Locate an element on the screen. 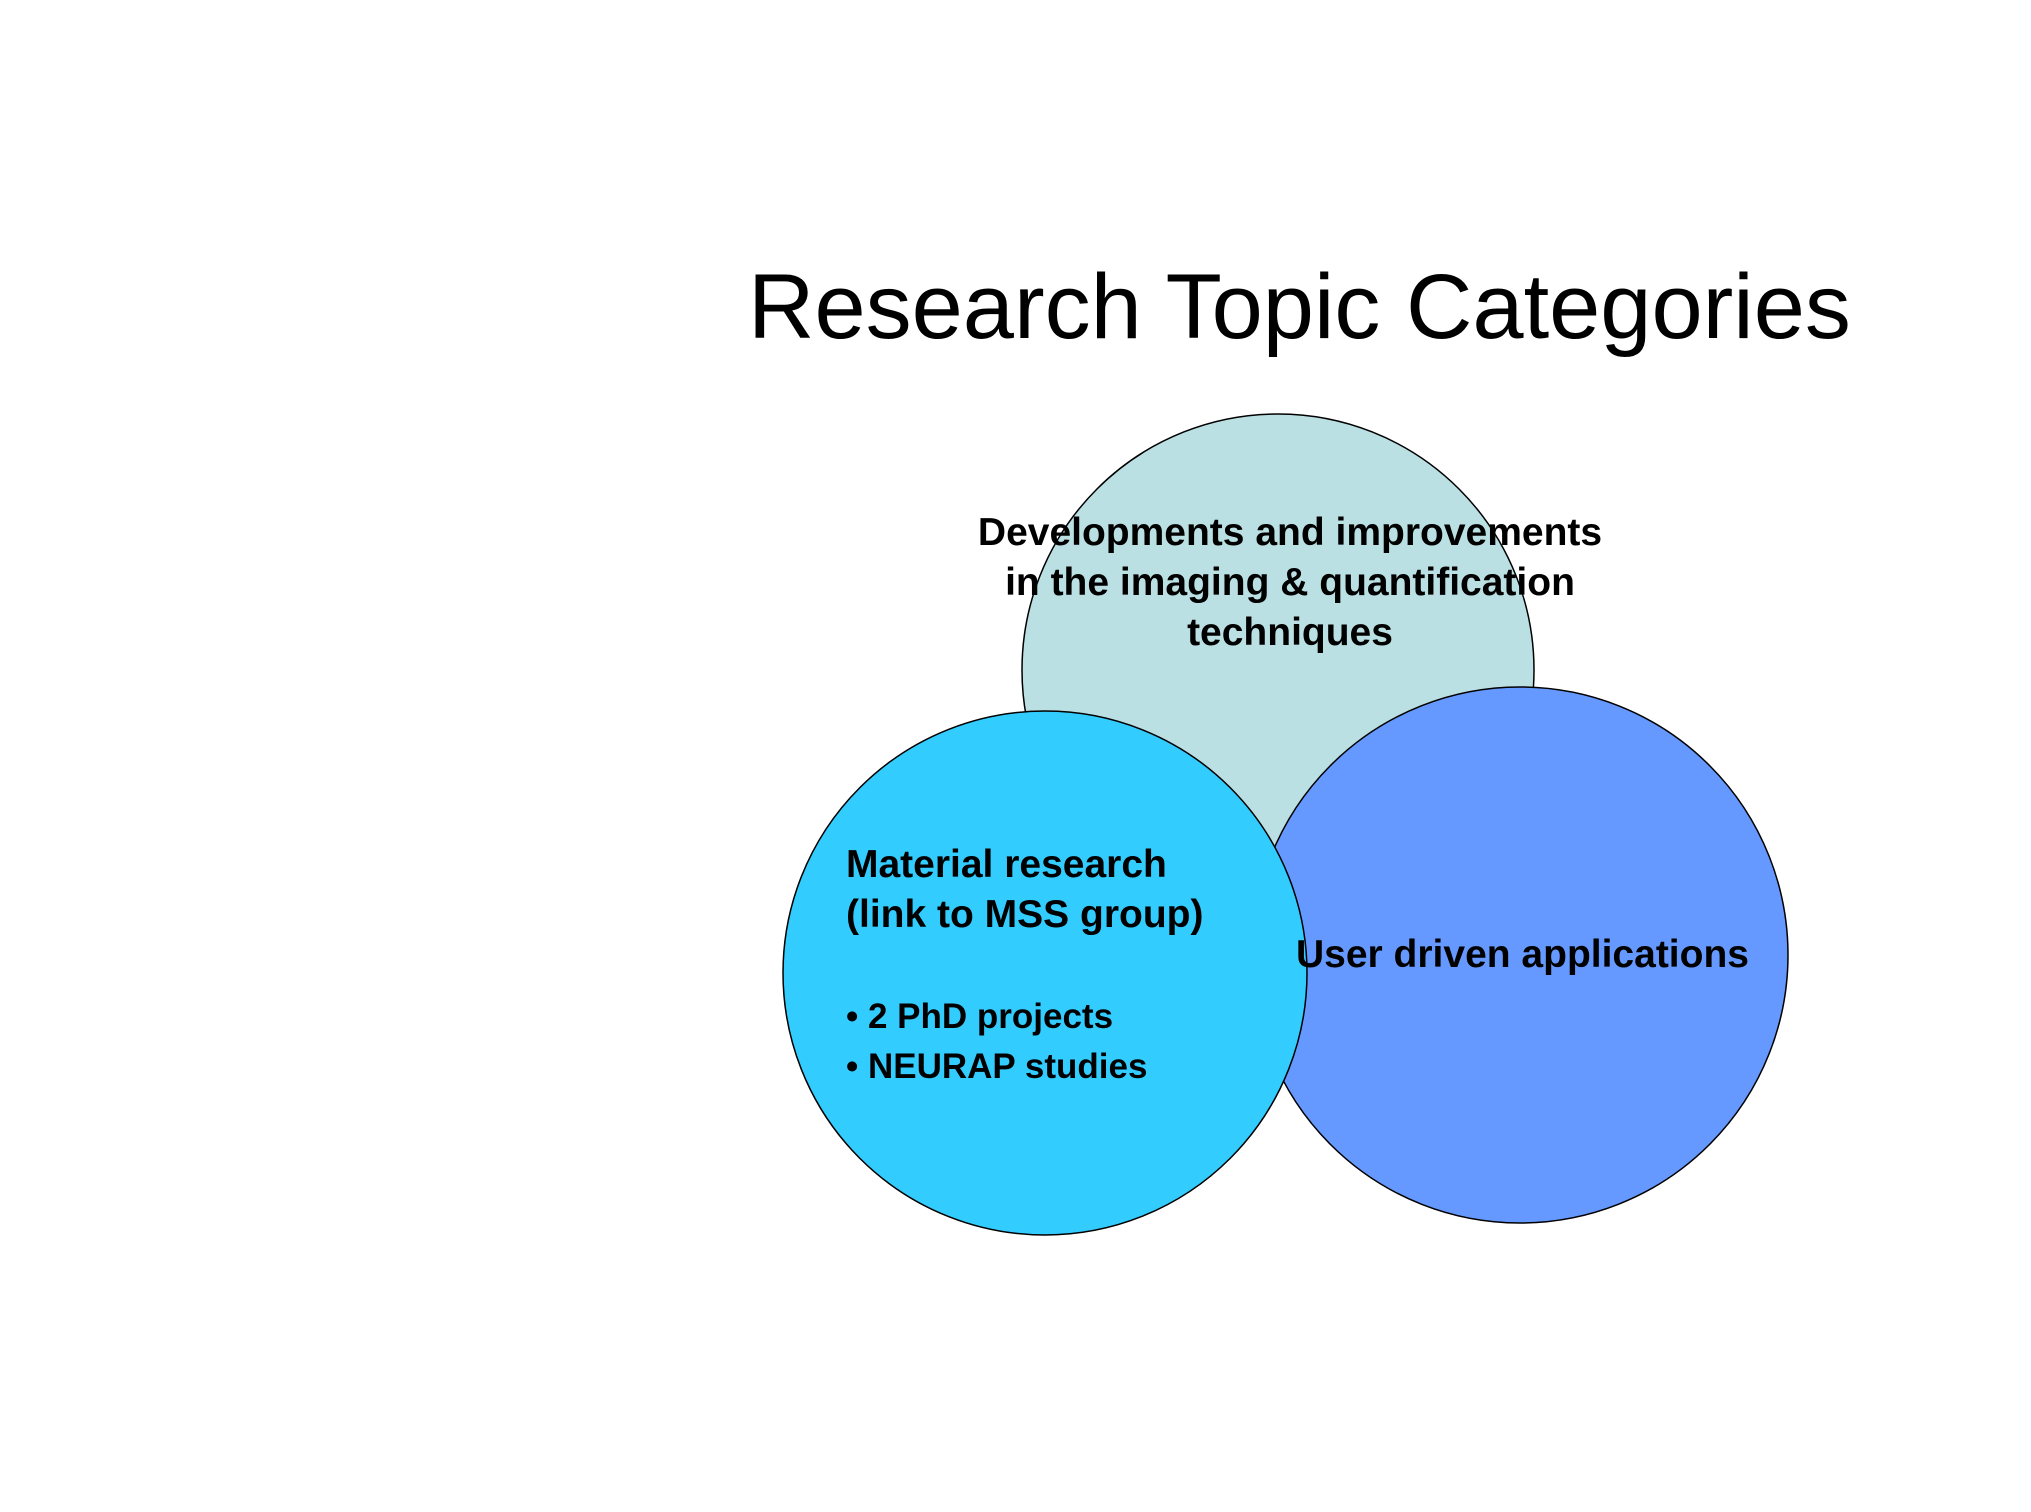 Image resolution: width=2031 pixels, height=1512 pixels. user-applications-line-1: User driven applications is located at coordinates (1522, 954).